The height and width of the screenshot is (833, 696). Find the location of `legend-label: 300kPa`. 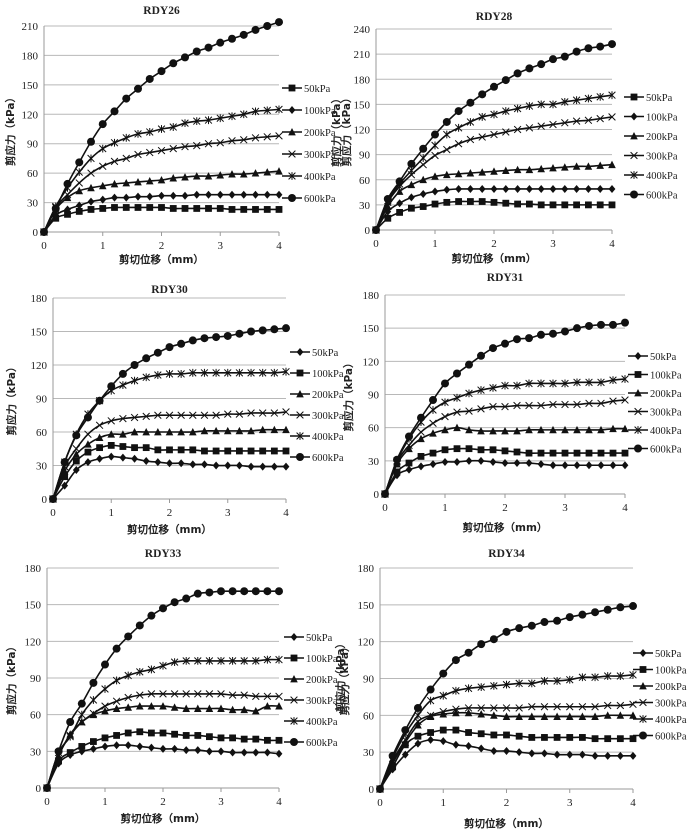

legend-label: 300kPa is located at coordinates (671, 704).